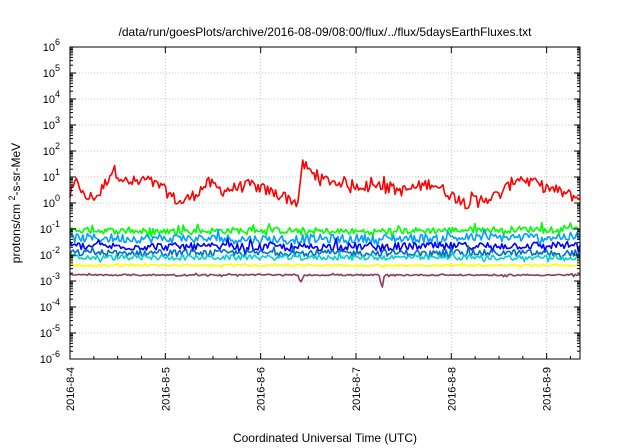  I want to click on y-tick-exponent: 5, so click(57, 68).